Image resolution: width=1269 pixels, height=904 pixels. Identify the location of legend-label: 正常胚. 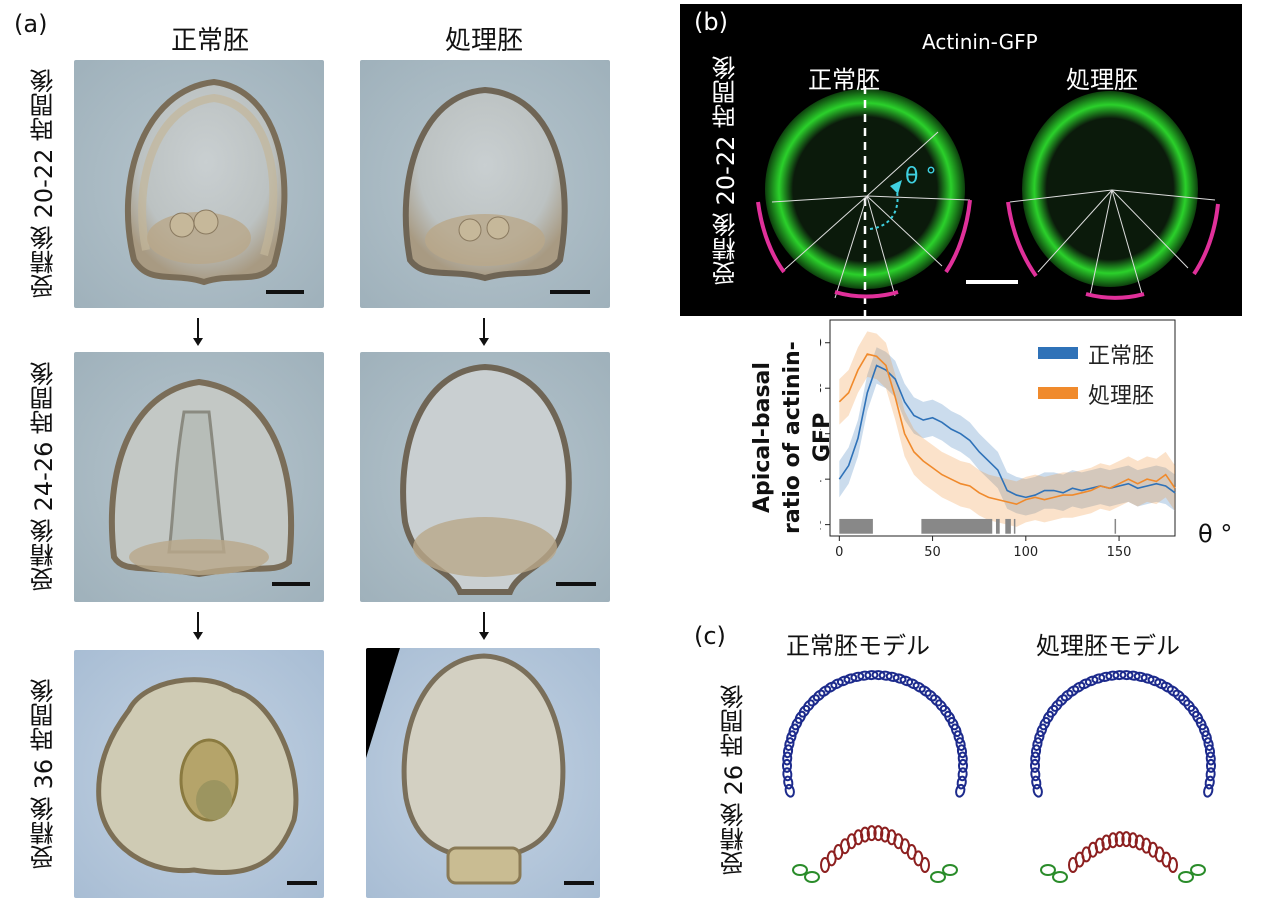
(1121, 356).